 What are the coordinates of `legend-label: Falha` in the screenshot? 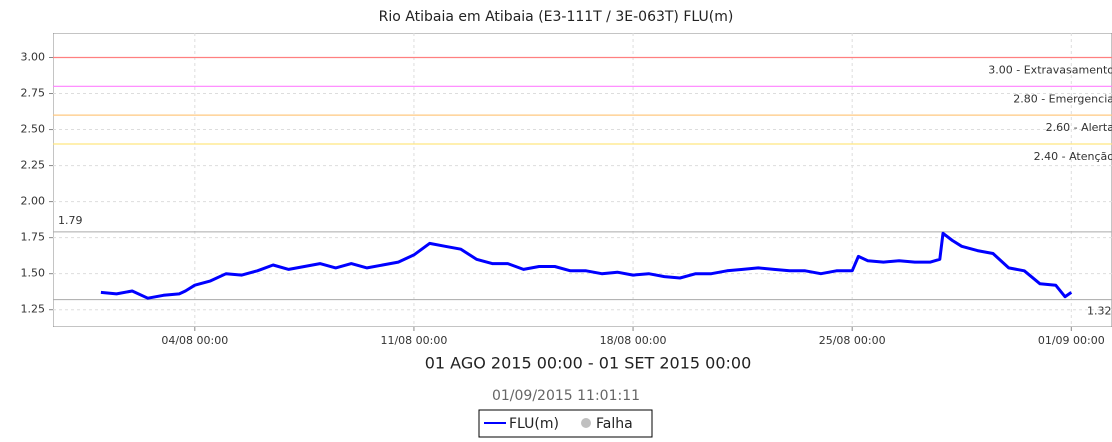 It's located at (614, 424).